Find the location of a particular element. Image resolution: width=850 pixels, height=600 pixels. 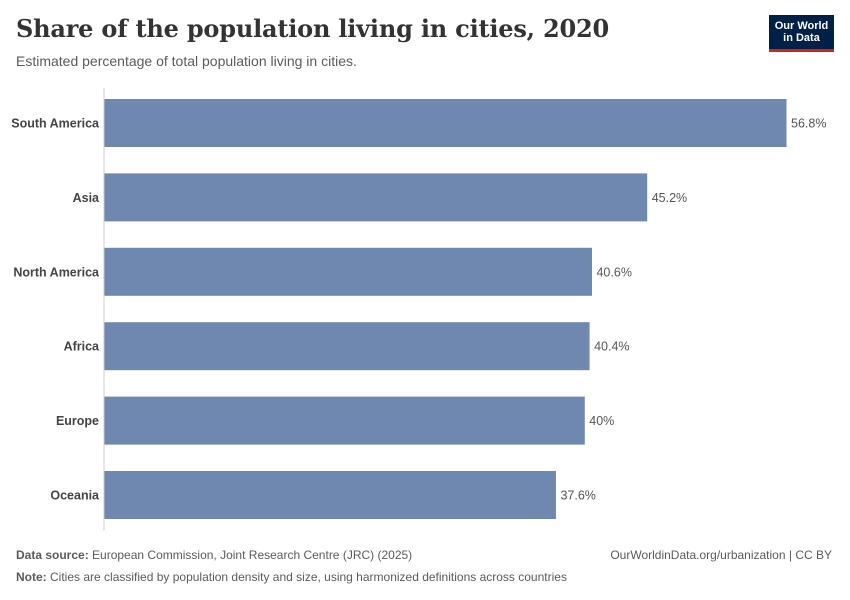

bar-oceania is located at coordinates (330, 495).